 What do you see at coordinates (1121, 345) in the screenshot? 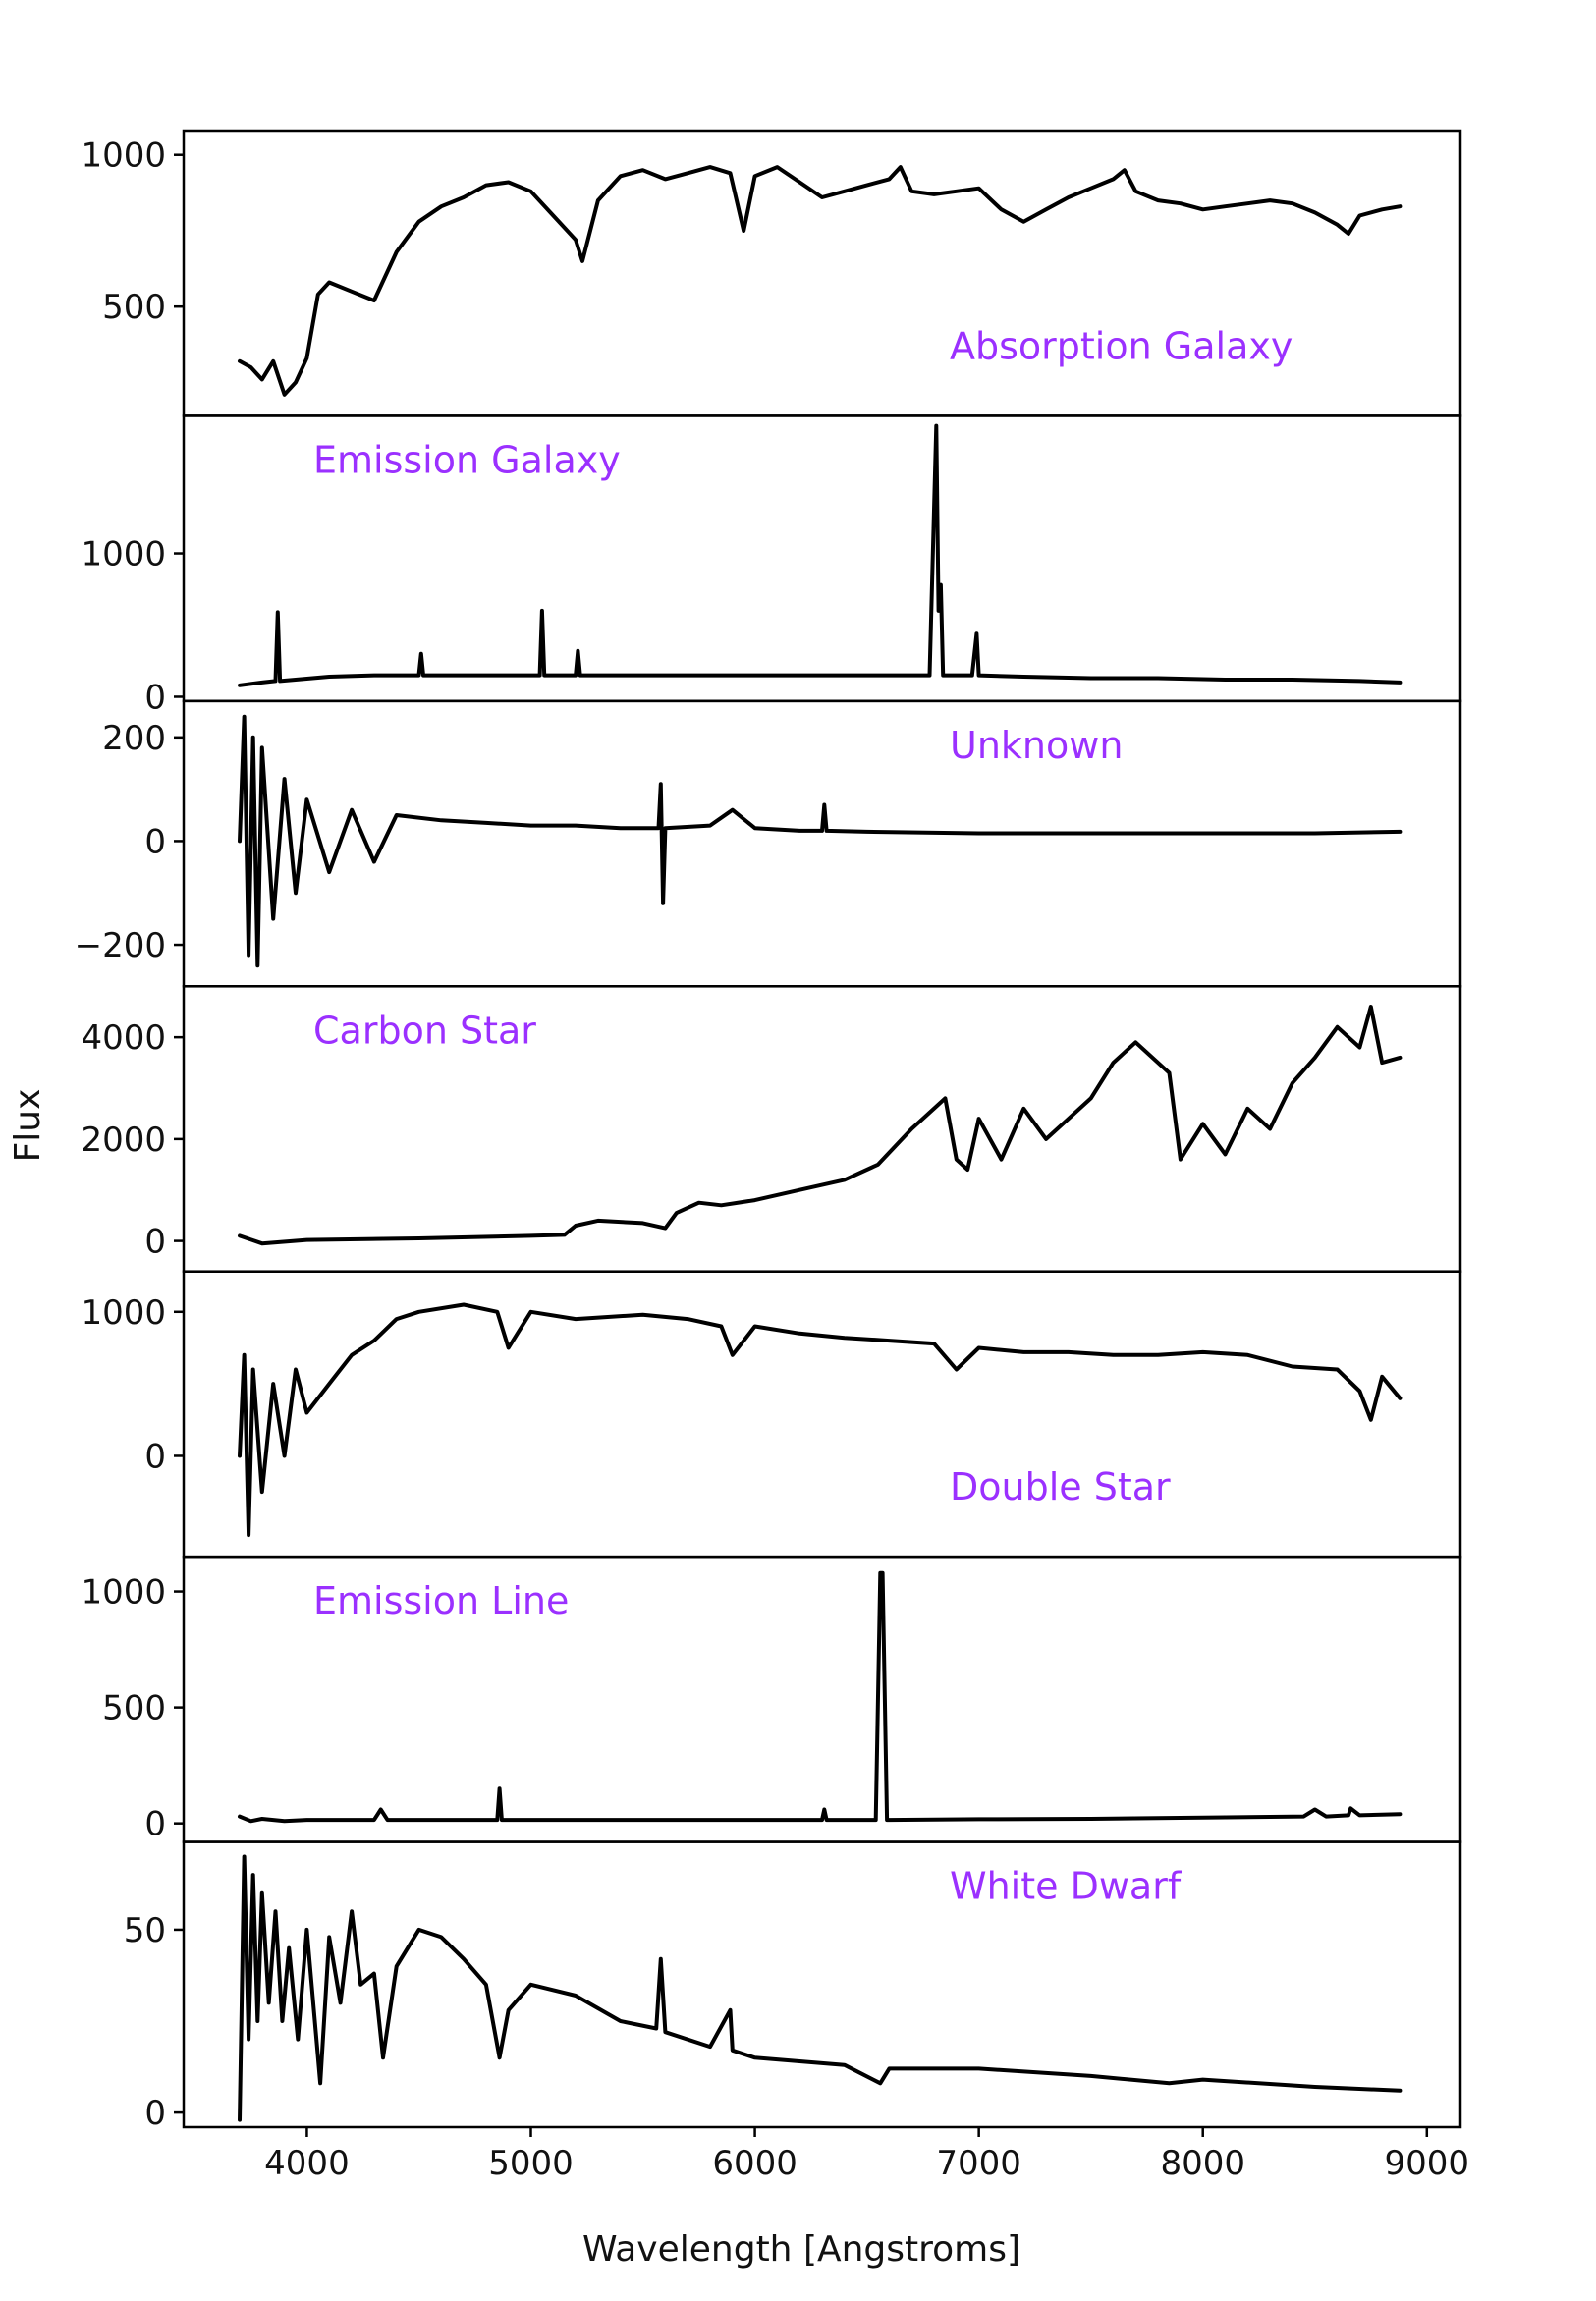
I see `panel-label-absorption-galaxy: Absorption Galaxy` at bounding box center [1121, 345].